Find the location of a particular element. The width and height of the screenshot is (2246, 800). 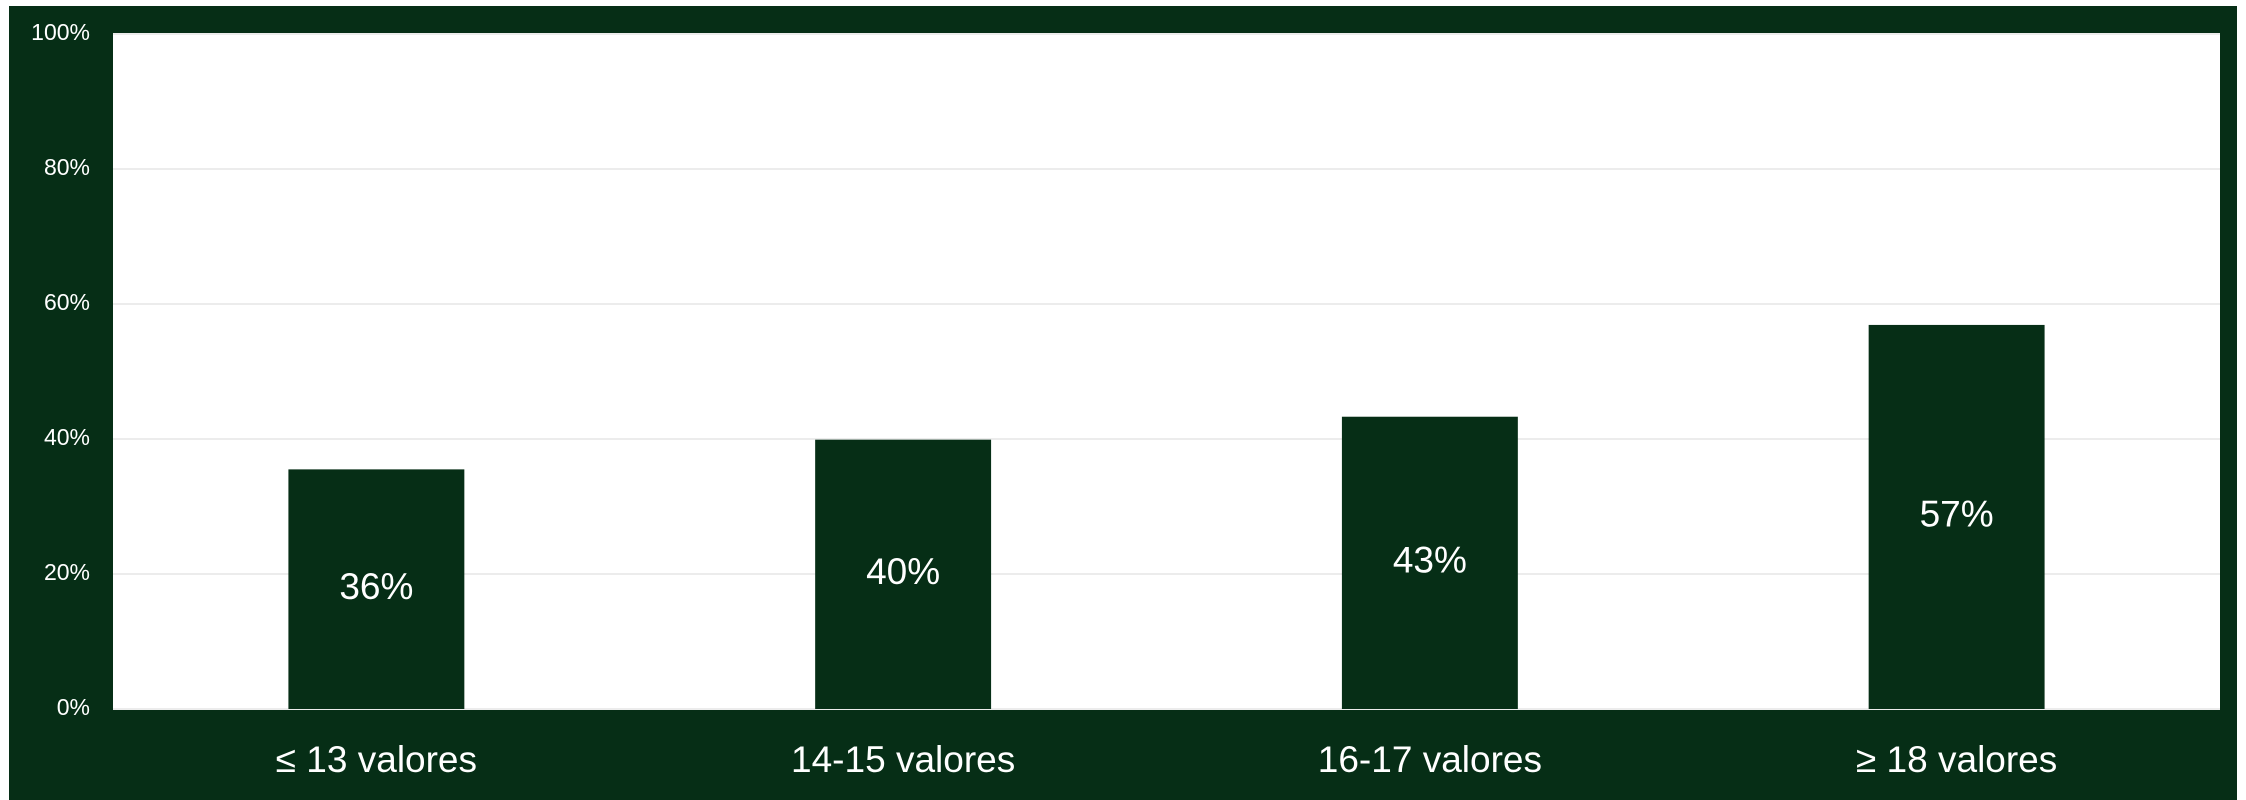

data-label: 57% is located at coordinates (1957, 514).